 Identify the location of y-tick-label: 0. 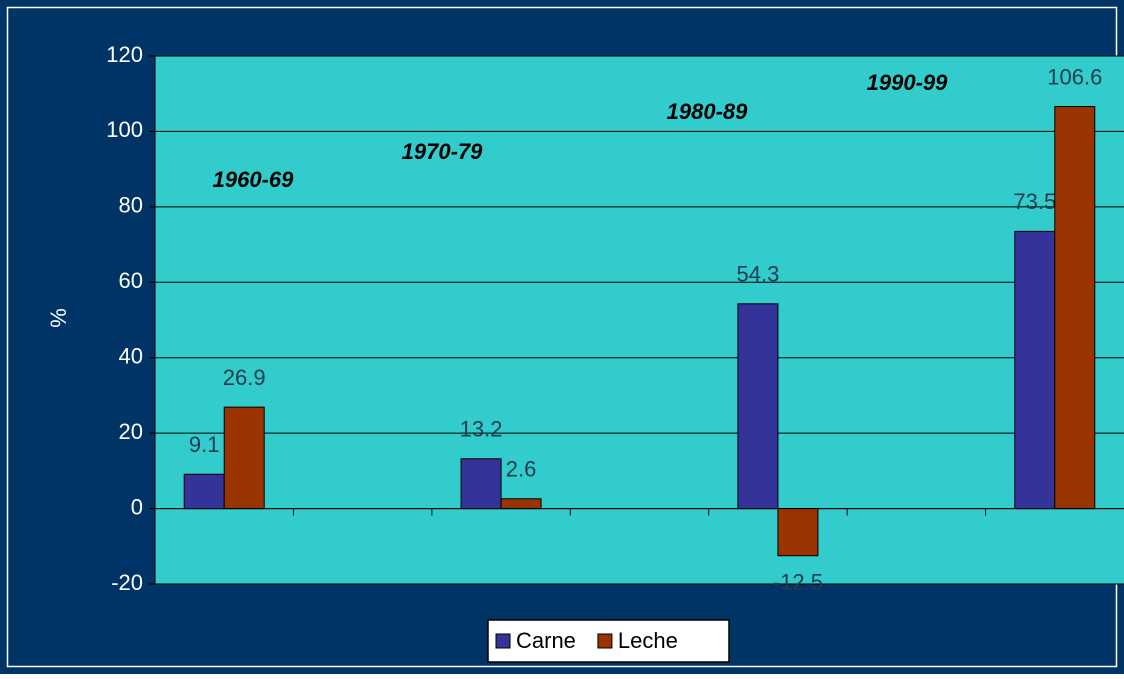
(137, 506).